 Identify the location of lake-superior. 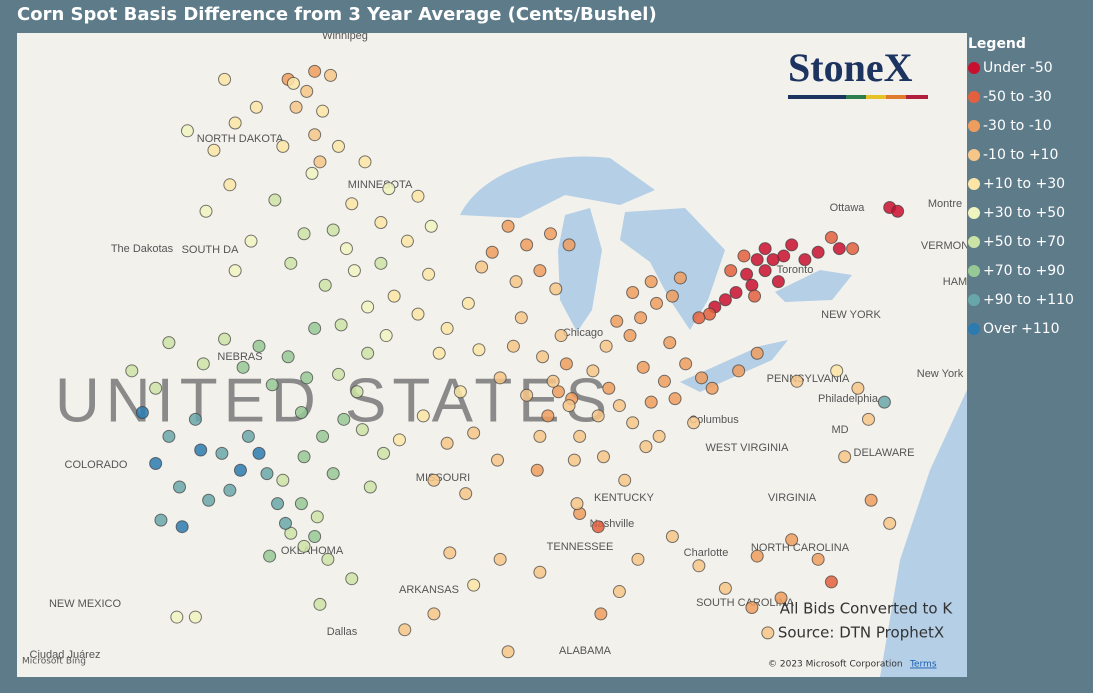
(557, 187).